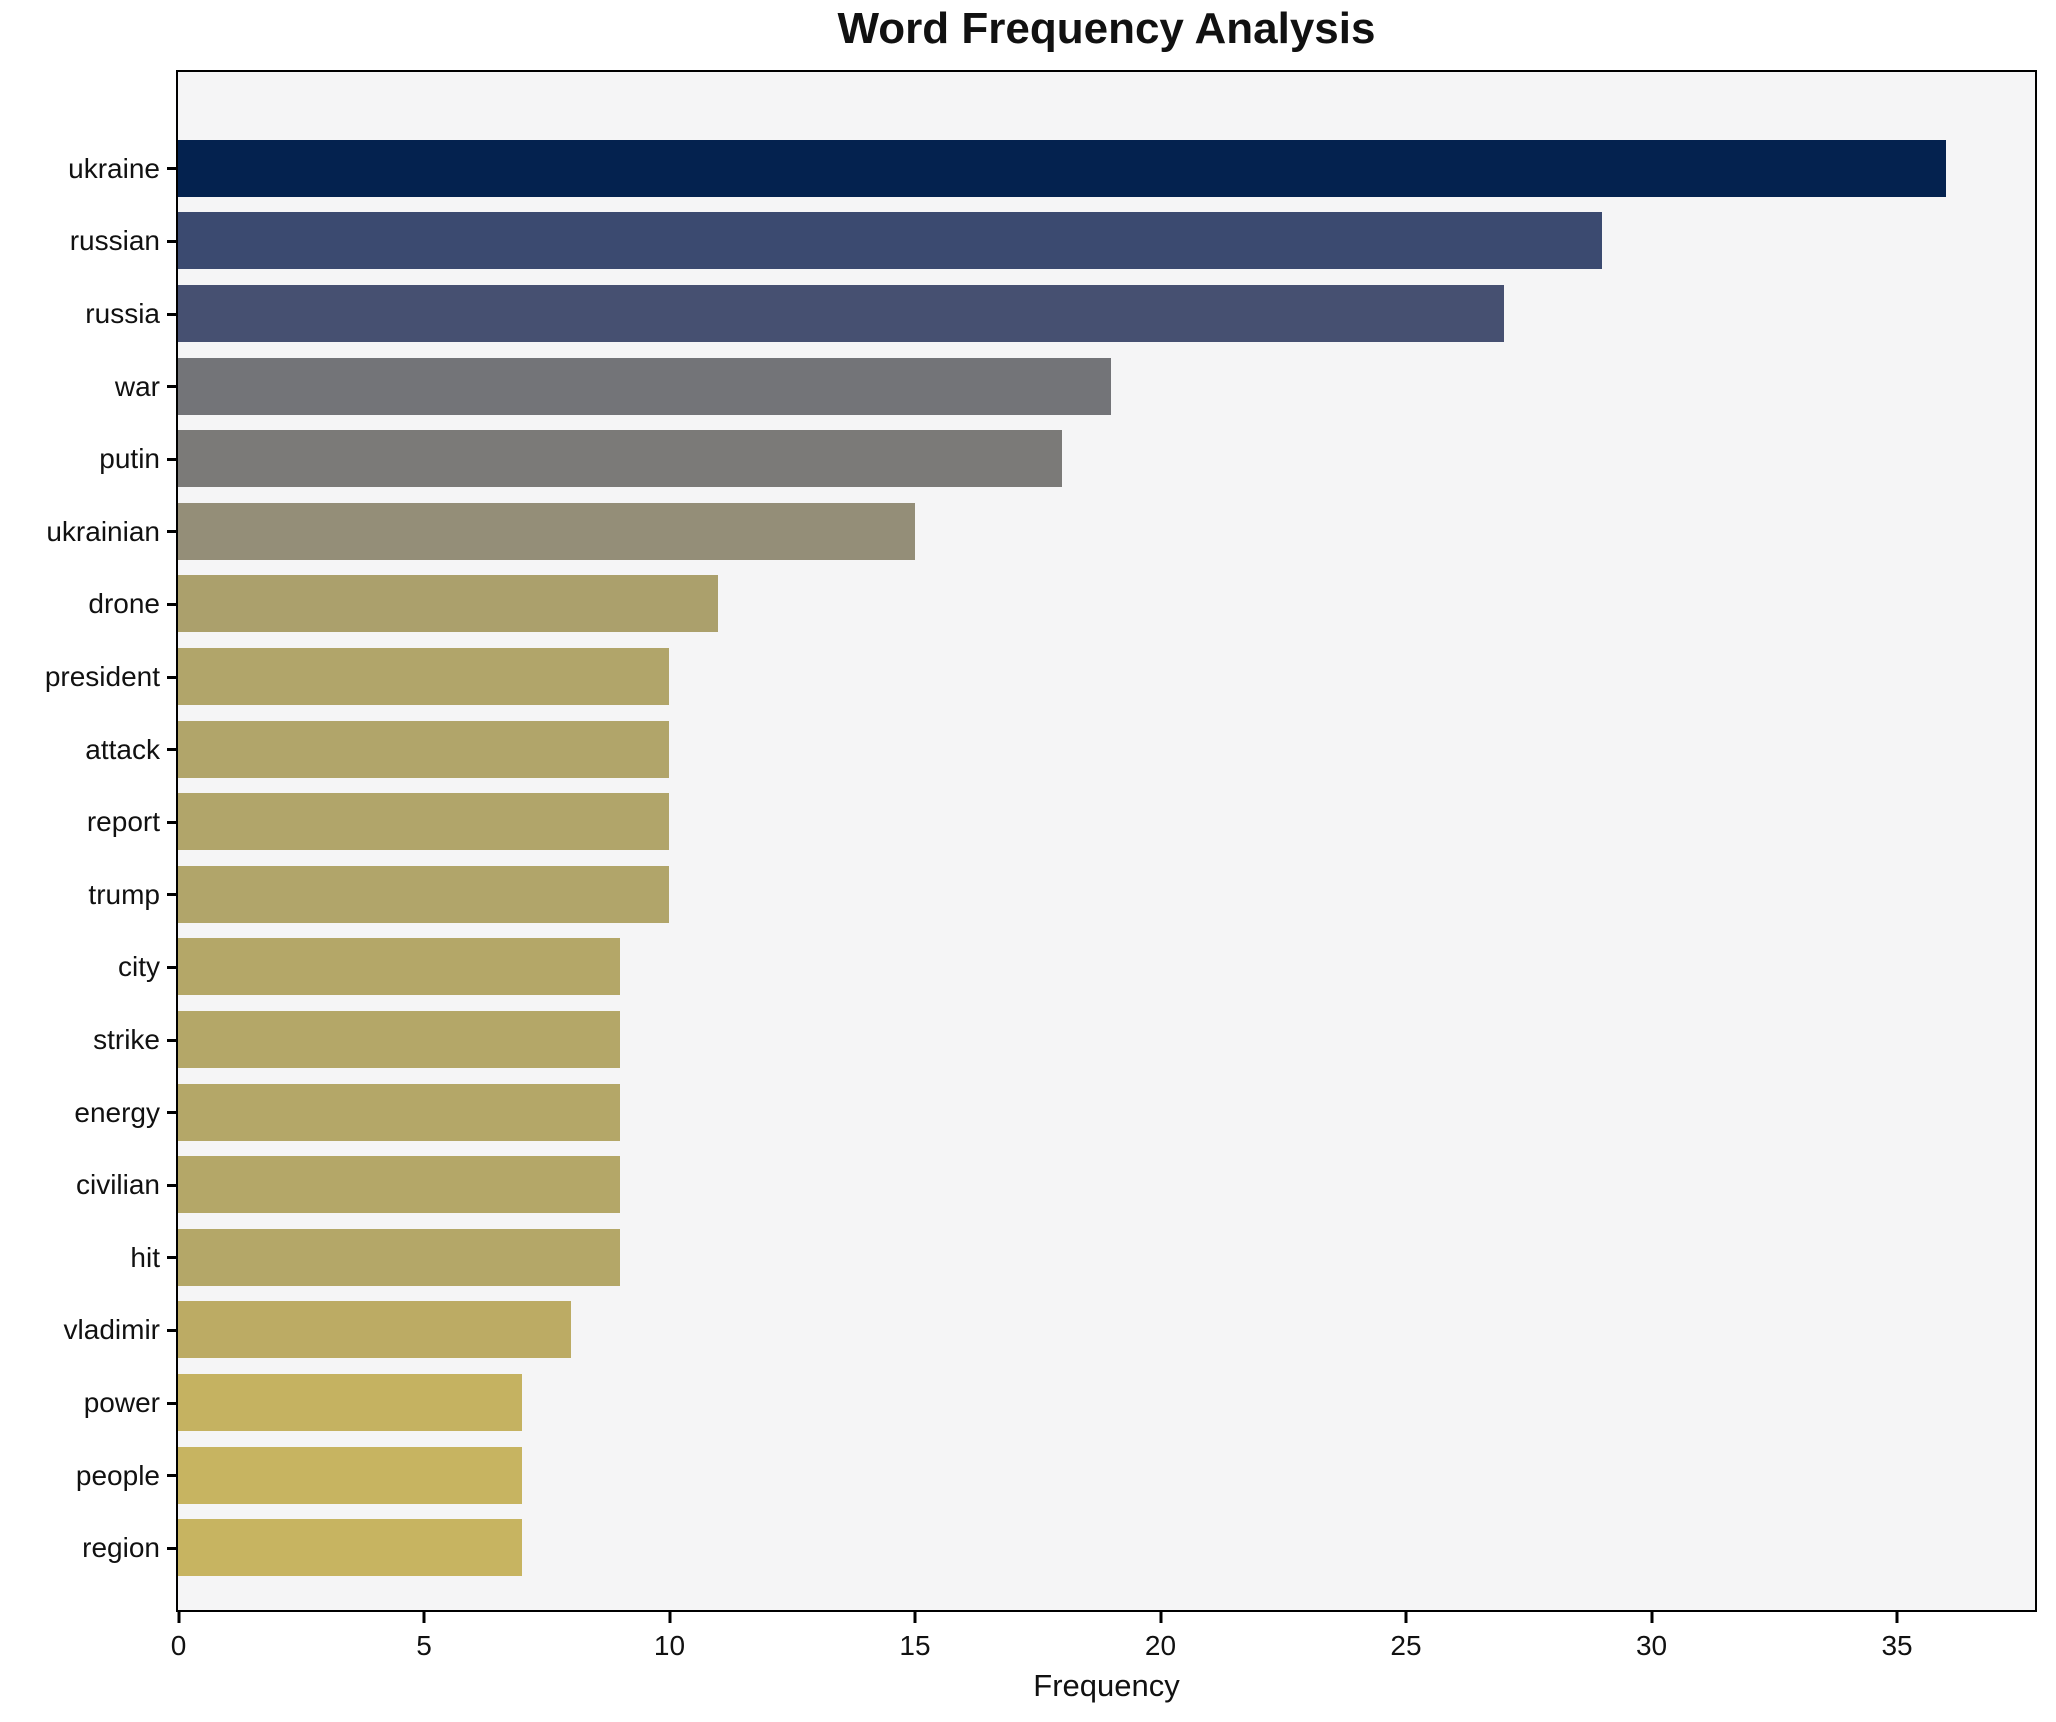 The width and height of the screenshot is (2056, 1722). I want to click on y-tick-label-vladimir: vladimir, so click(111, 1330).